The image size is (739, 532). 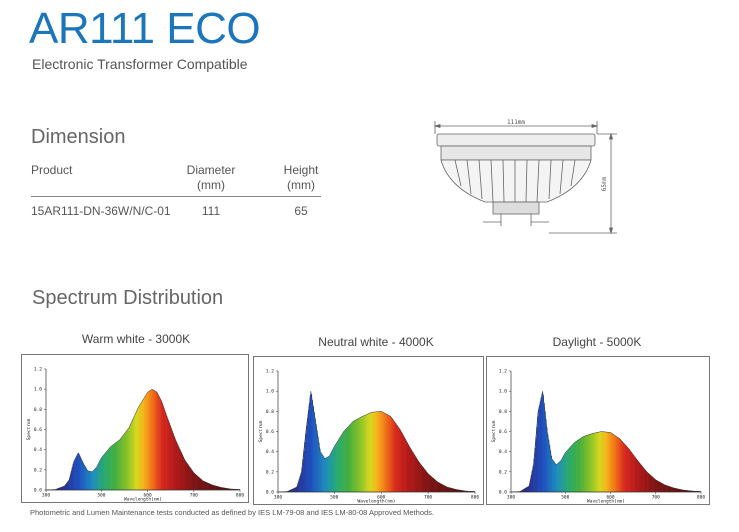 I want to click on spectrum-heading: Spectrum Distribution, so click(x=128, y=298).